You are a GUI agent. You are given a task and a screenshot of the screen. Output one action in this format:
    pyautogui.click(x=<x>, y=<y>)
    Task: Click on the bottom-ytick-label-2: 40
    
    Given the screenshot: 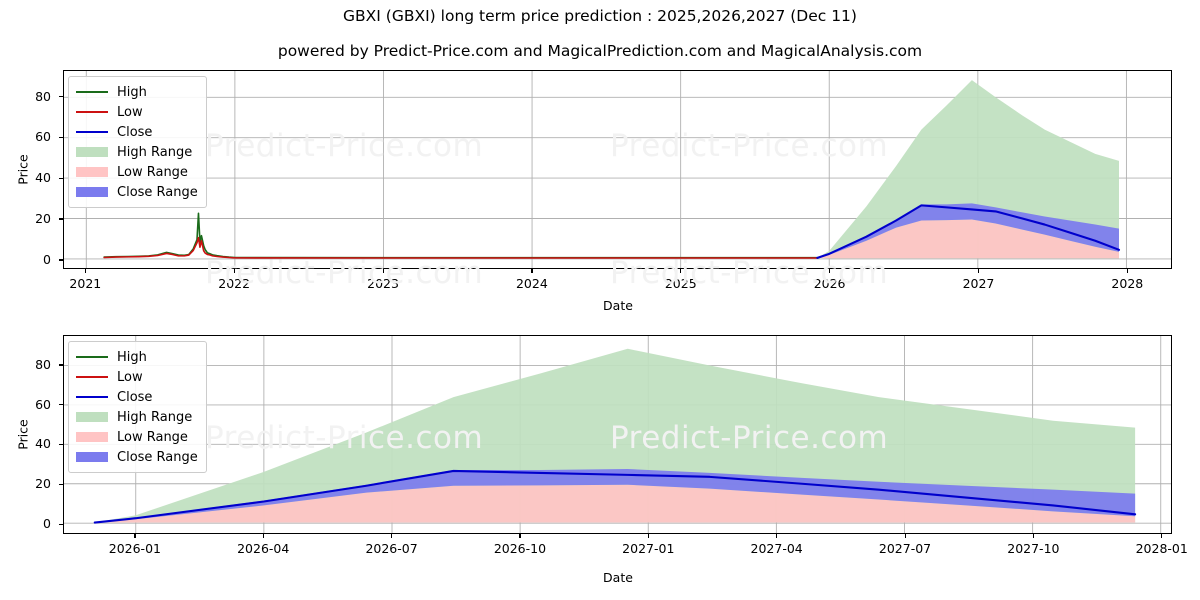 What is the action you would take?
    pyautogui.click(x=43, y=444)
    